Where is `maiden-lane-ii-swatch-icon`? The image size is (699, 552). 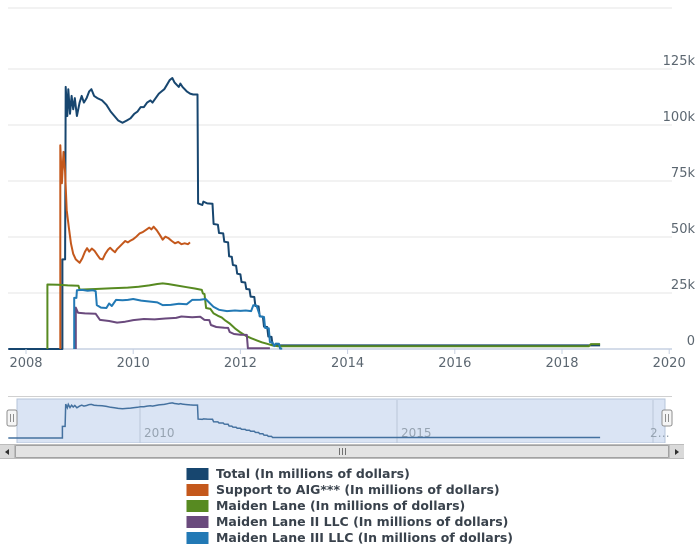 maiden-lane-ii-swatch-icon is located at coordinates (196, 521).